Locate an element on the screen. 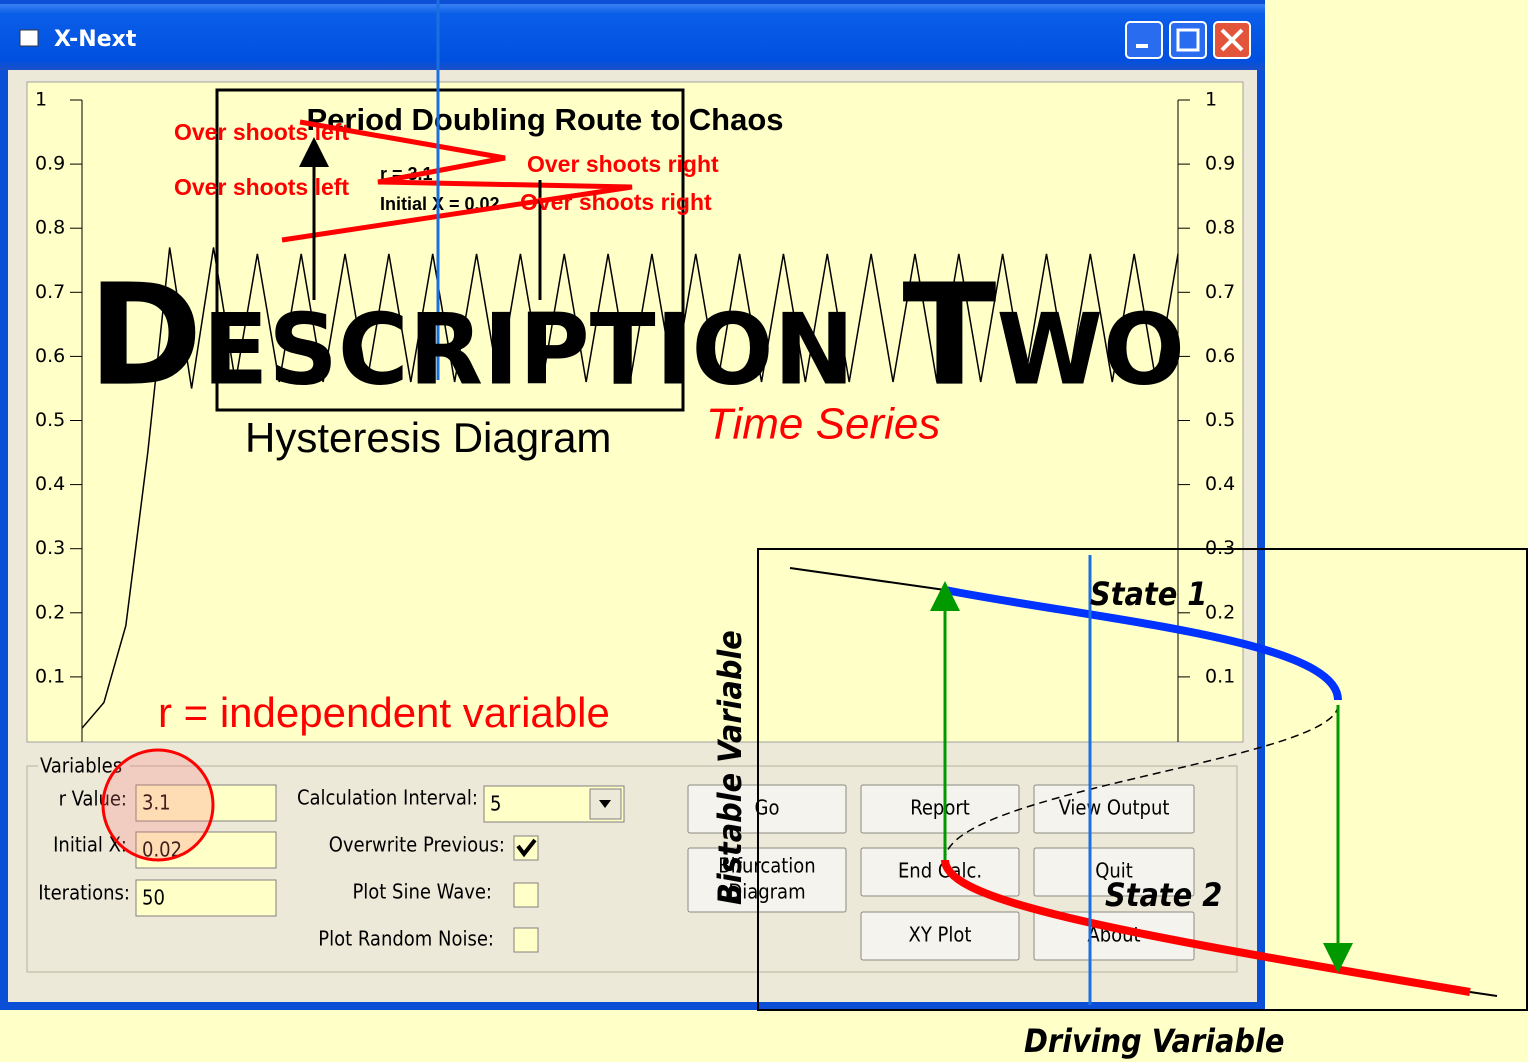 The width and height of the screenshot is (1528, 1062). x-input is located at coordinates (206, 850).